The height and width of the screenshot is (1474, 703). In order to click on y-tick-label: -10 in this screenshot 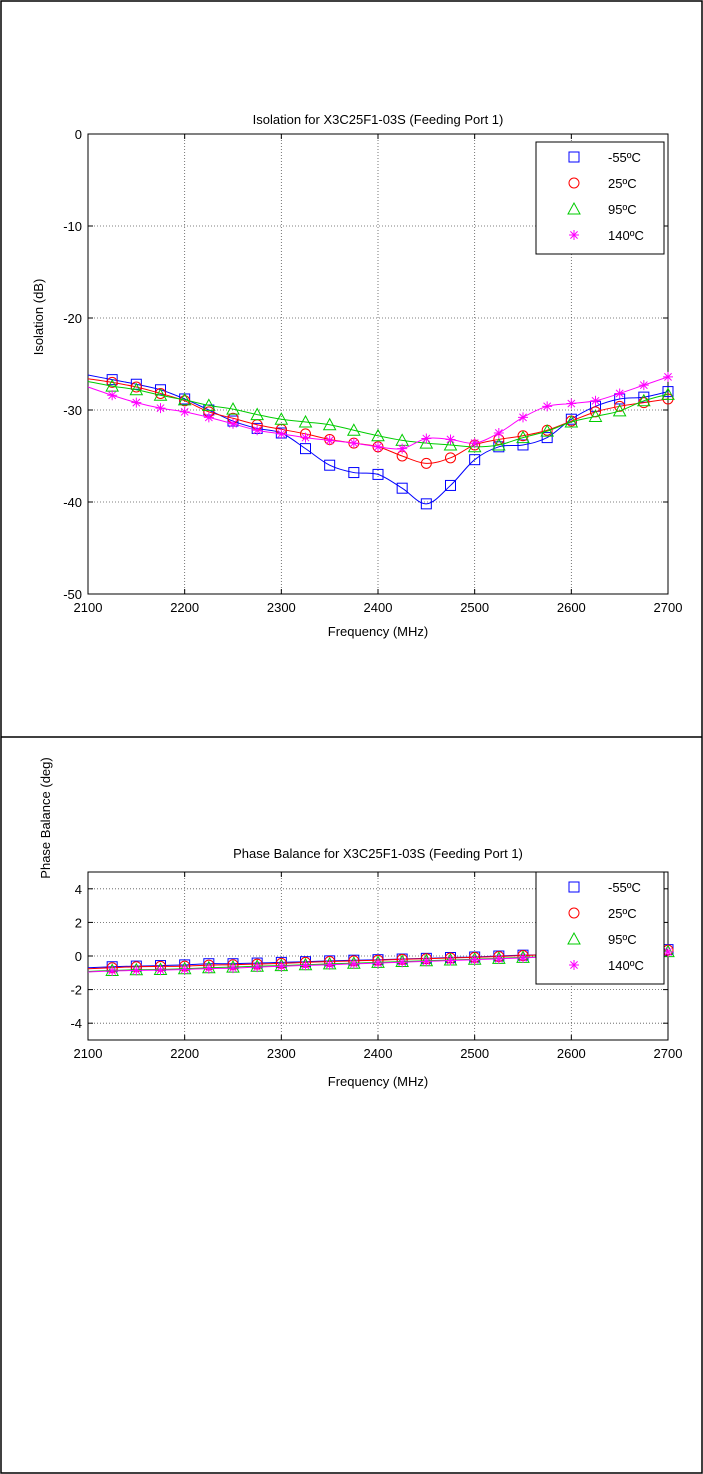, I will do `click(72, 226)`.